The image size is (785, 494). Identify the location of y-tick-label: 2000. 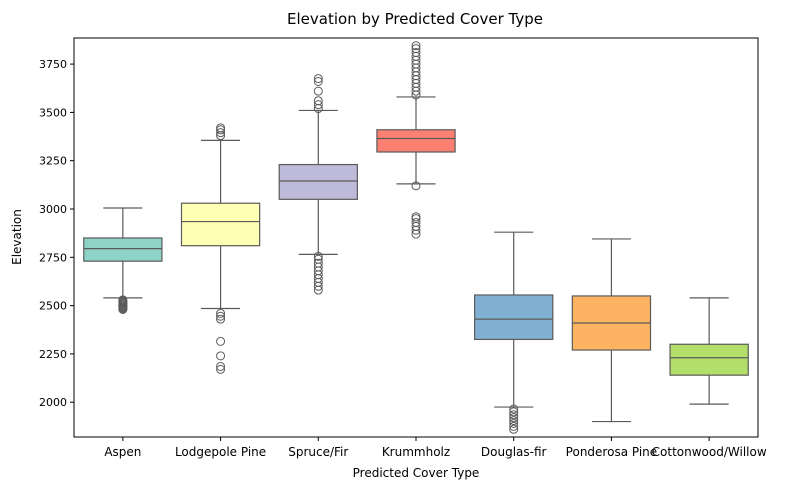
(53, 402).